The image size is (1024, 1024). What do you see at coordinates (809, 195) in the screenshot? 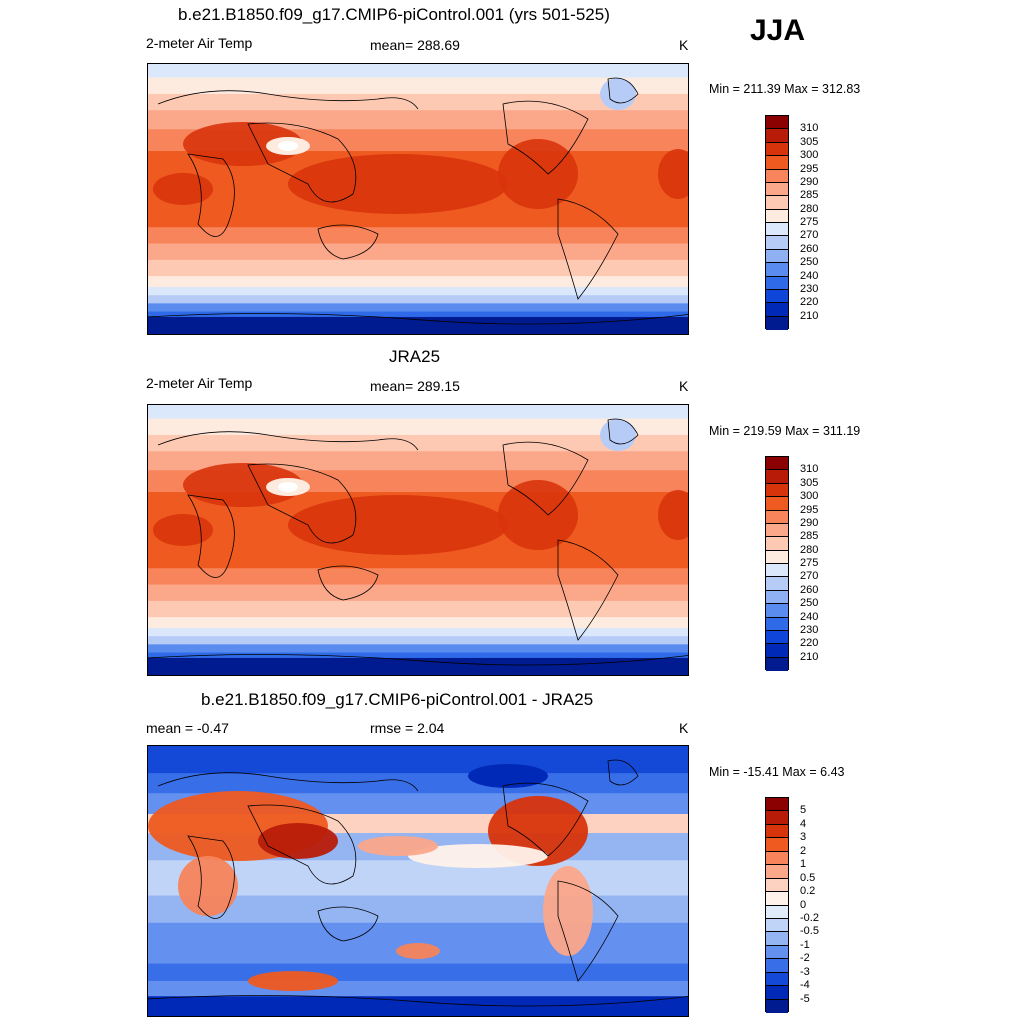
I see `colorbar-tick-label: 285` at bounding box center [809, 195].